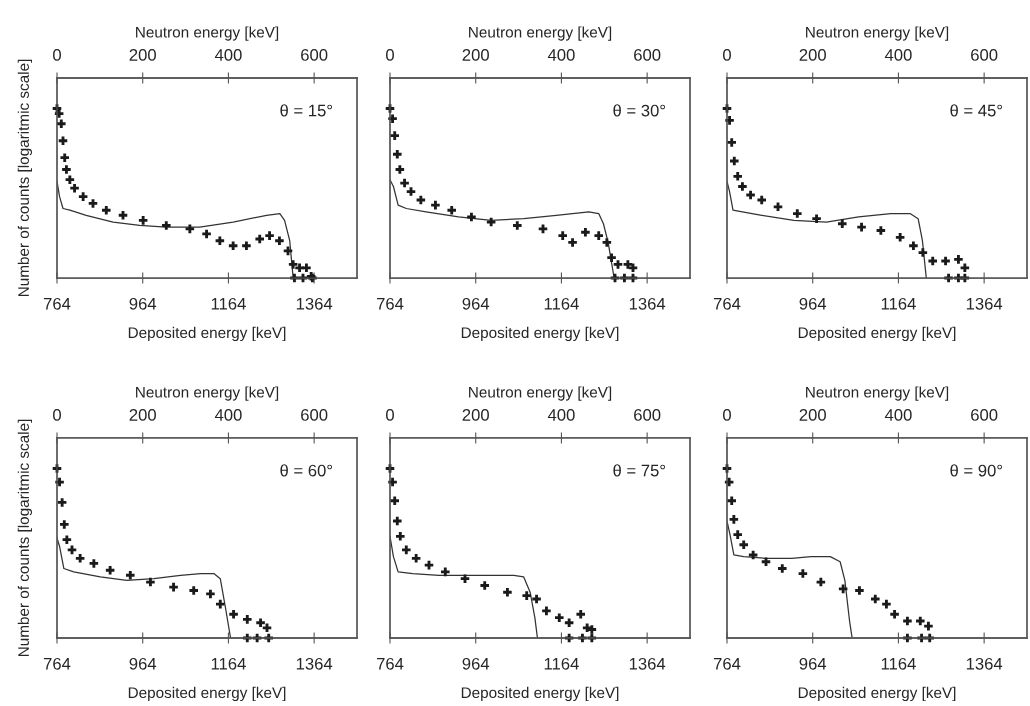 This screenshot has height=706, width=1030. Describe the element at coordinates (976, 110) in the screenshot. I see `annotation: θ = 45°` at that location.